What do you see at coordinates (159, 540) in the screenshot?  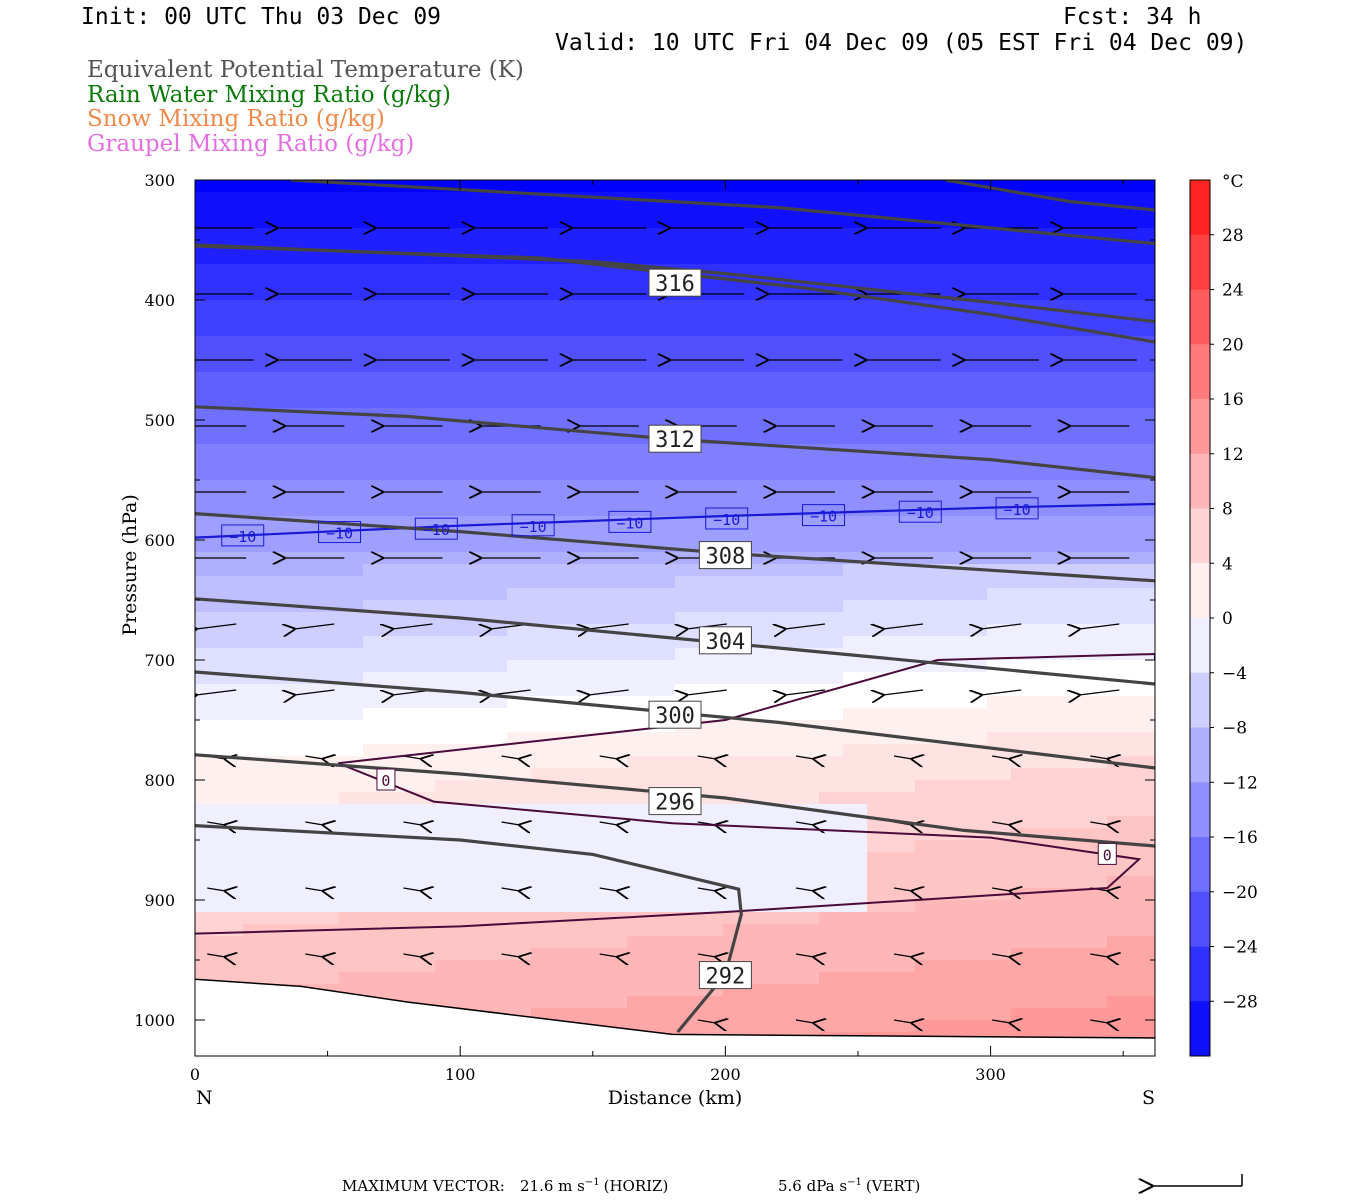 I see `y-tick-label: 600` at bounding box center [159, 540].